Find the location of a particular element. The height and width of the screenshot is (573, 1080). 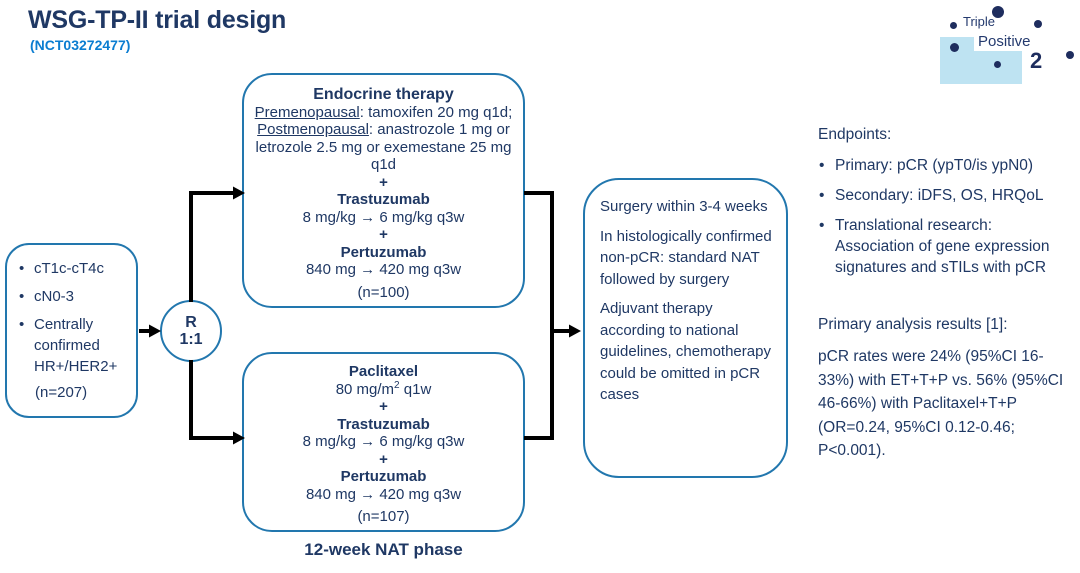

postmenopausal-label: Postmenopausal is located at coordinates (313, 129).